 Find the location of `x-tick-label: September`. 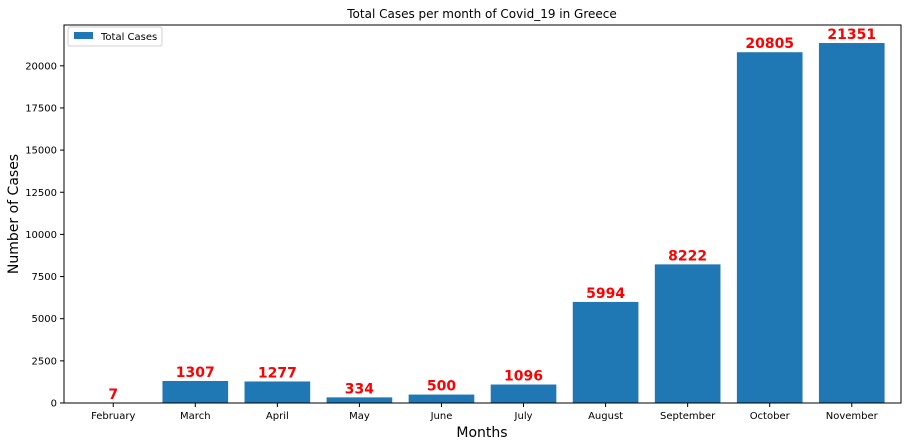

x-tick-label: September is located at coordinates (688, 416).